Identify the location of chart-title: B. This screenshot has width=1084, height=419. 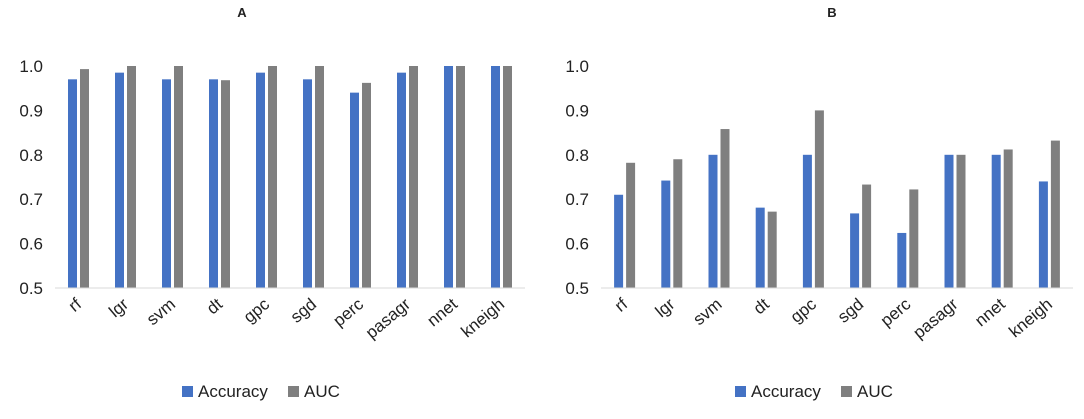
(831, 12).